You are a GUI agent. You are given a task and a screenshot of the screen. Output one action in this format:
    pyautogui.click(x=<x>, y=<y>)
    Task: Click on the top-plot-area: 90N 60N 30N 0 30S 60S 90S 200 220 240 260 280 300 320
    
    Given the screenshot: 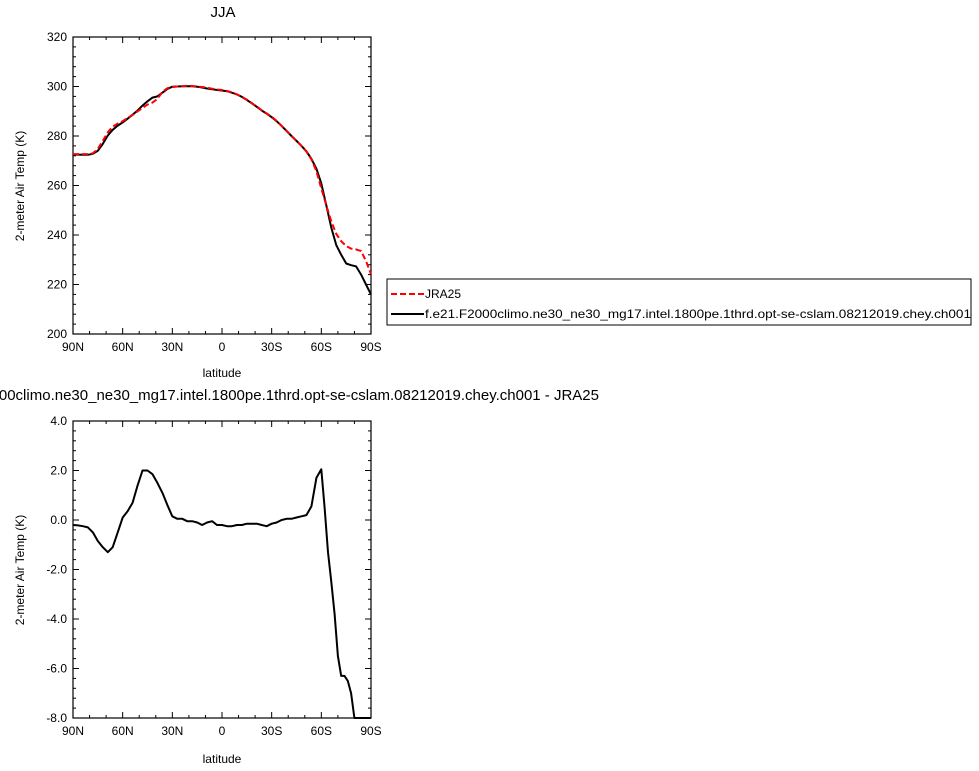 What is the action you would take?
    pyautogui.click(x=214, y=192)
    